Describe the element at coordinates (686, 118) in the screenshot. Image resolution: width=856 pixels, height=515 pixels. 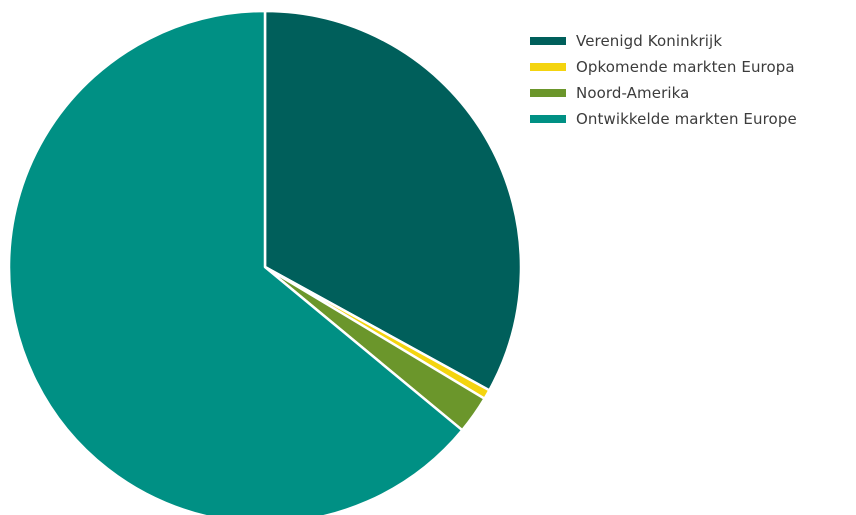
I see `legend-label: Ontwikkelde markten Europe` at that location.